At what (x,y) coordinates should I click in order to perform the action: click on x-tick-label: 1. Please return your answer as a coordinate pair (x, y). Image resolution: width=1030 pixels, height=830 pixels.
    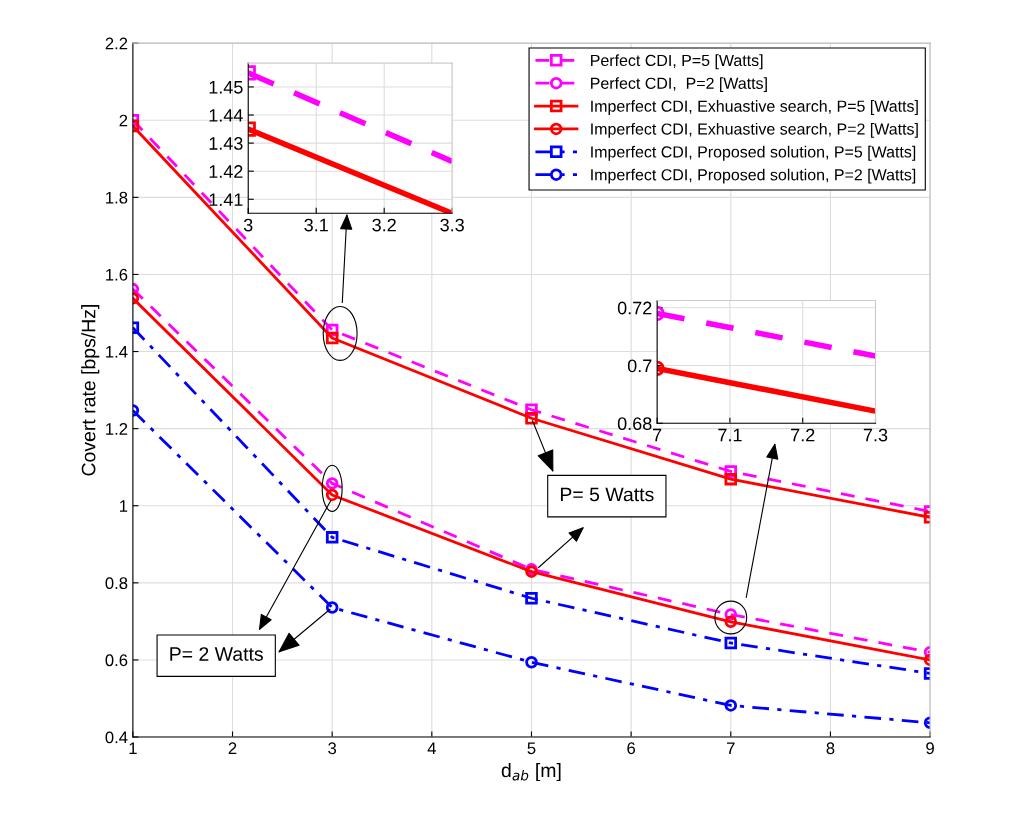
    Looking at the image, I should click on (133, 748).